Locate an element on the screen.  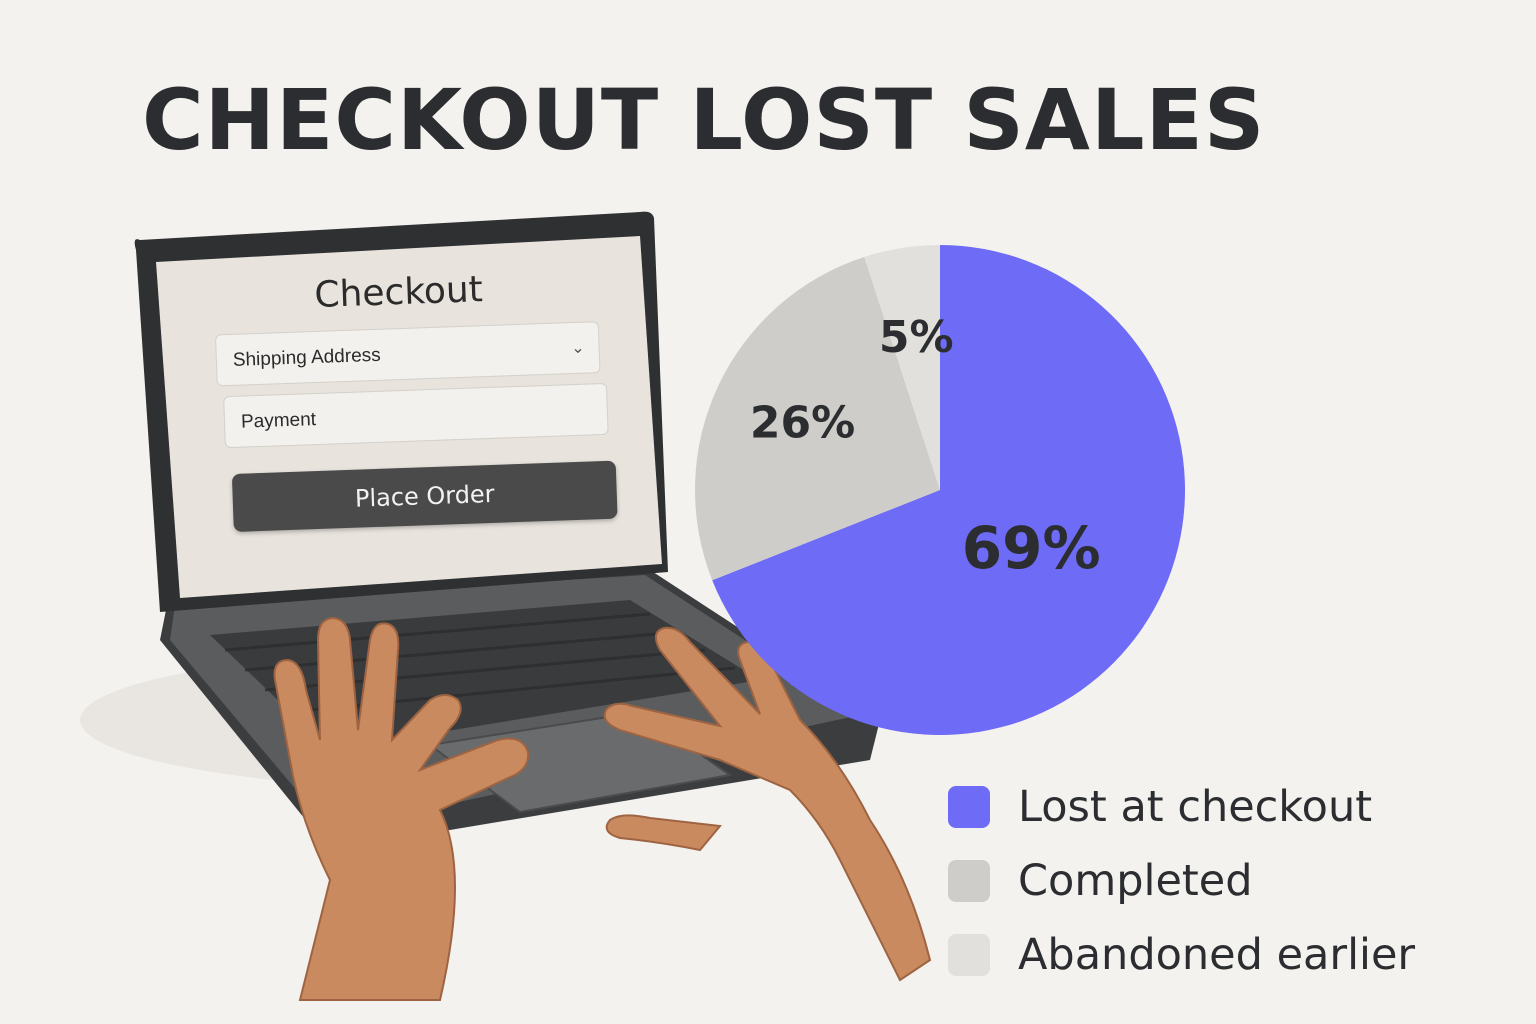
legend-swatch-lost is located at coordinates (969, 807).